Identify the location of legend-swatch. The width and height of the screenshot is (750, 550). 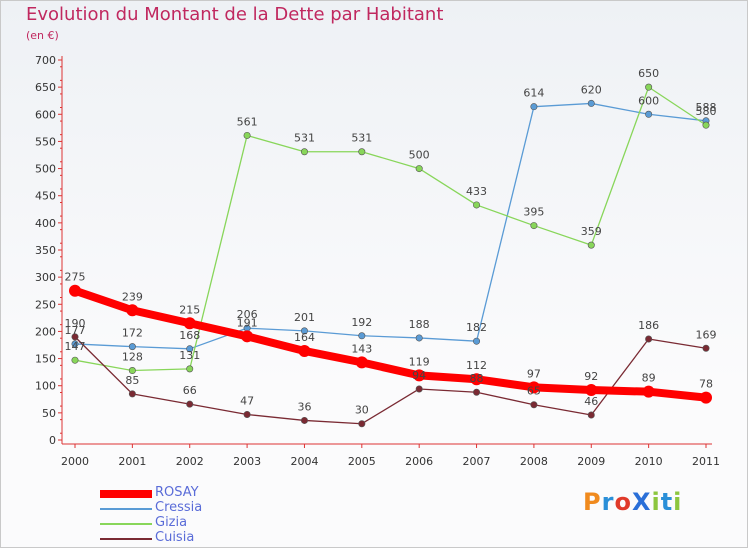
(126, 539).